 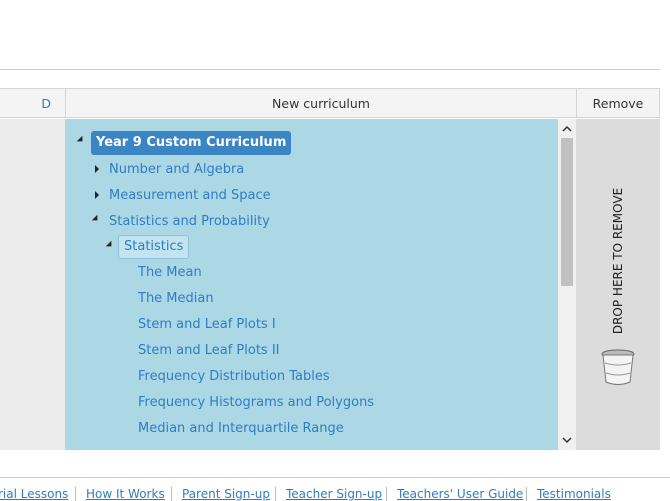 I want to click on tree-item: The Mean, so click(x=170, y=272).